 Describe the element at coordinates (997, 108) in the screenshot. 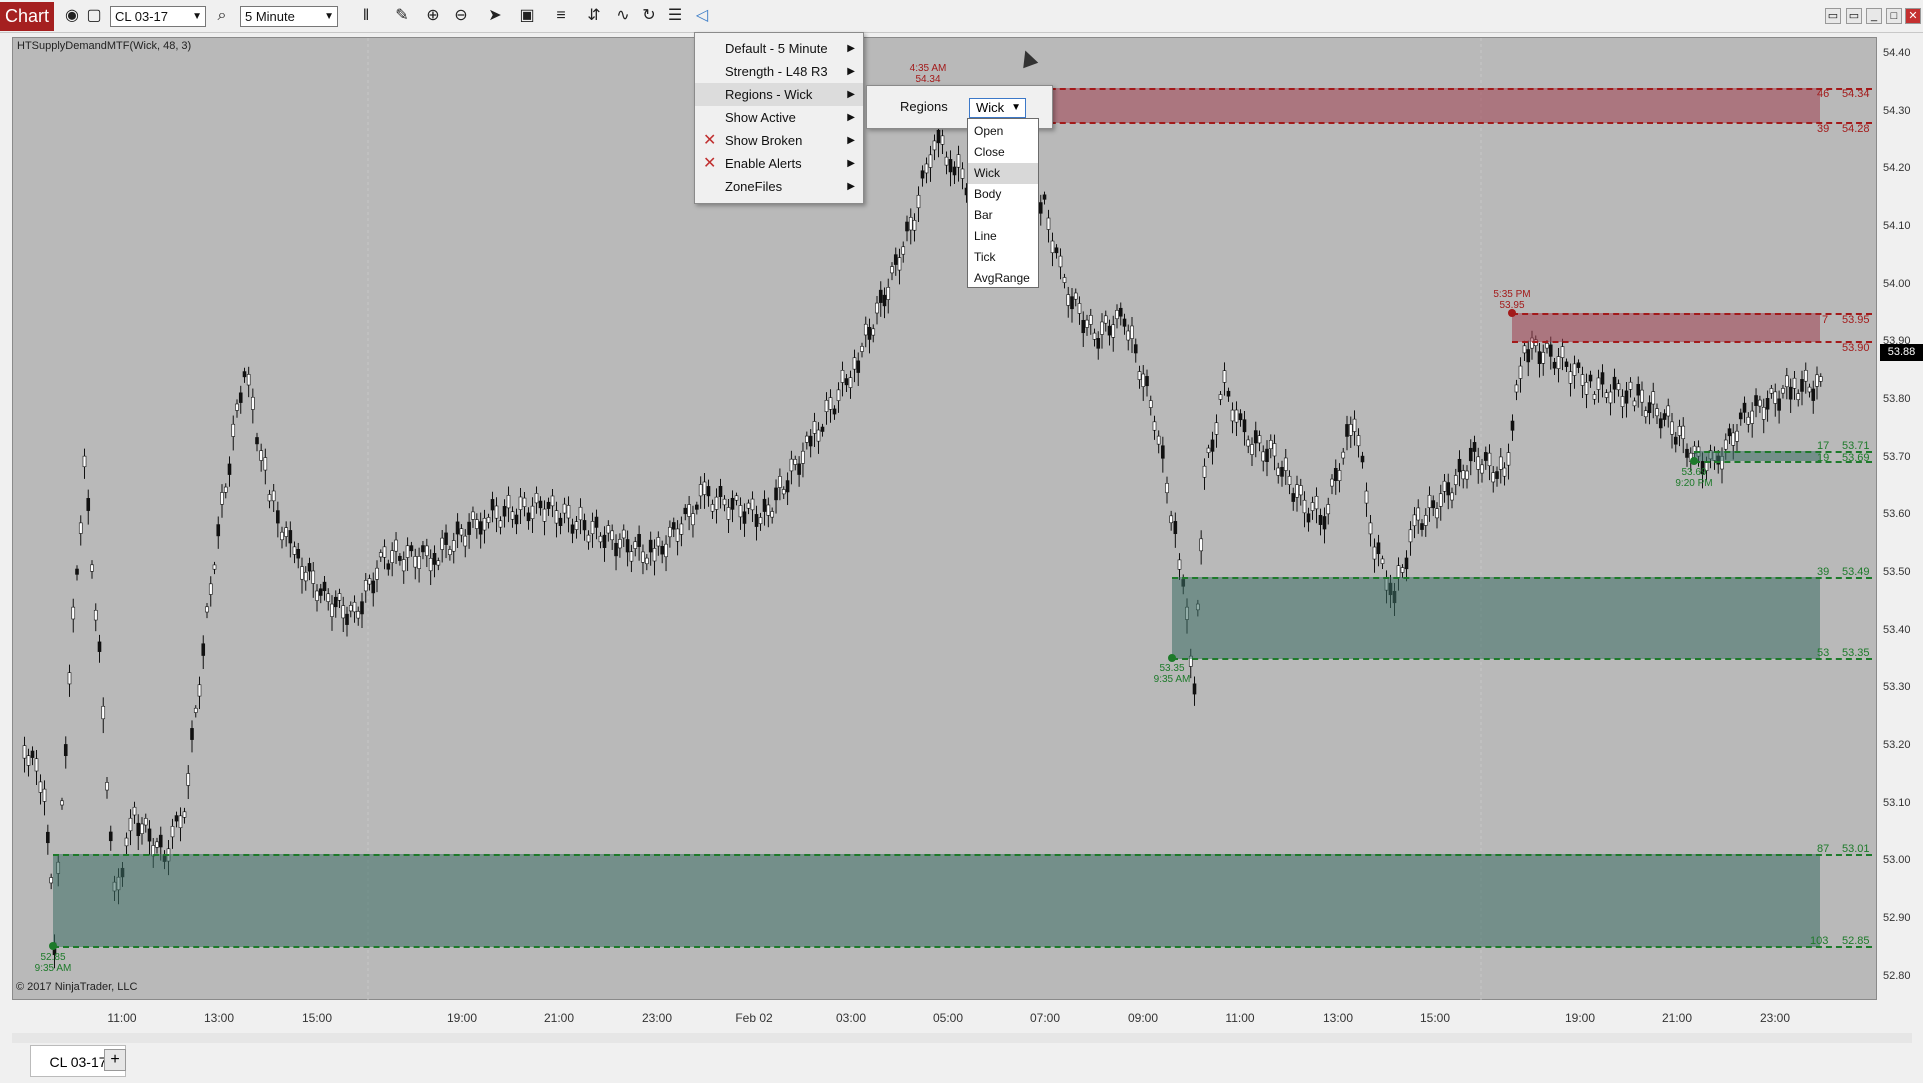

I see `regions-select: Wick ▼` at that location.